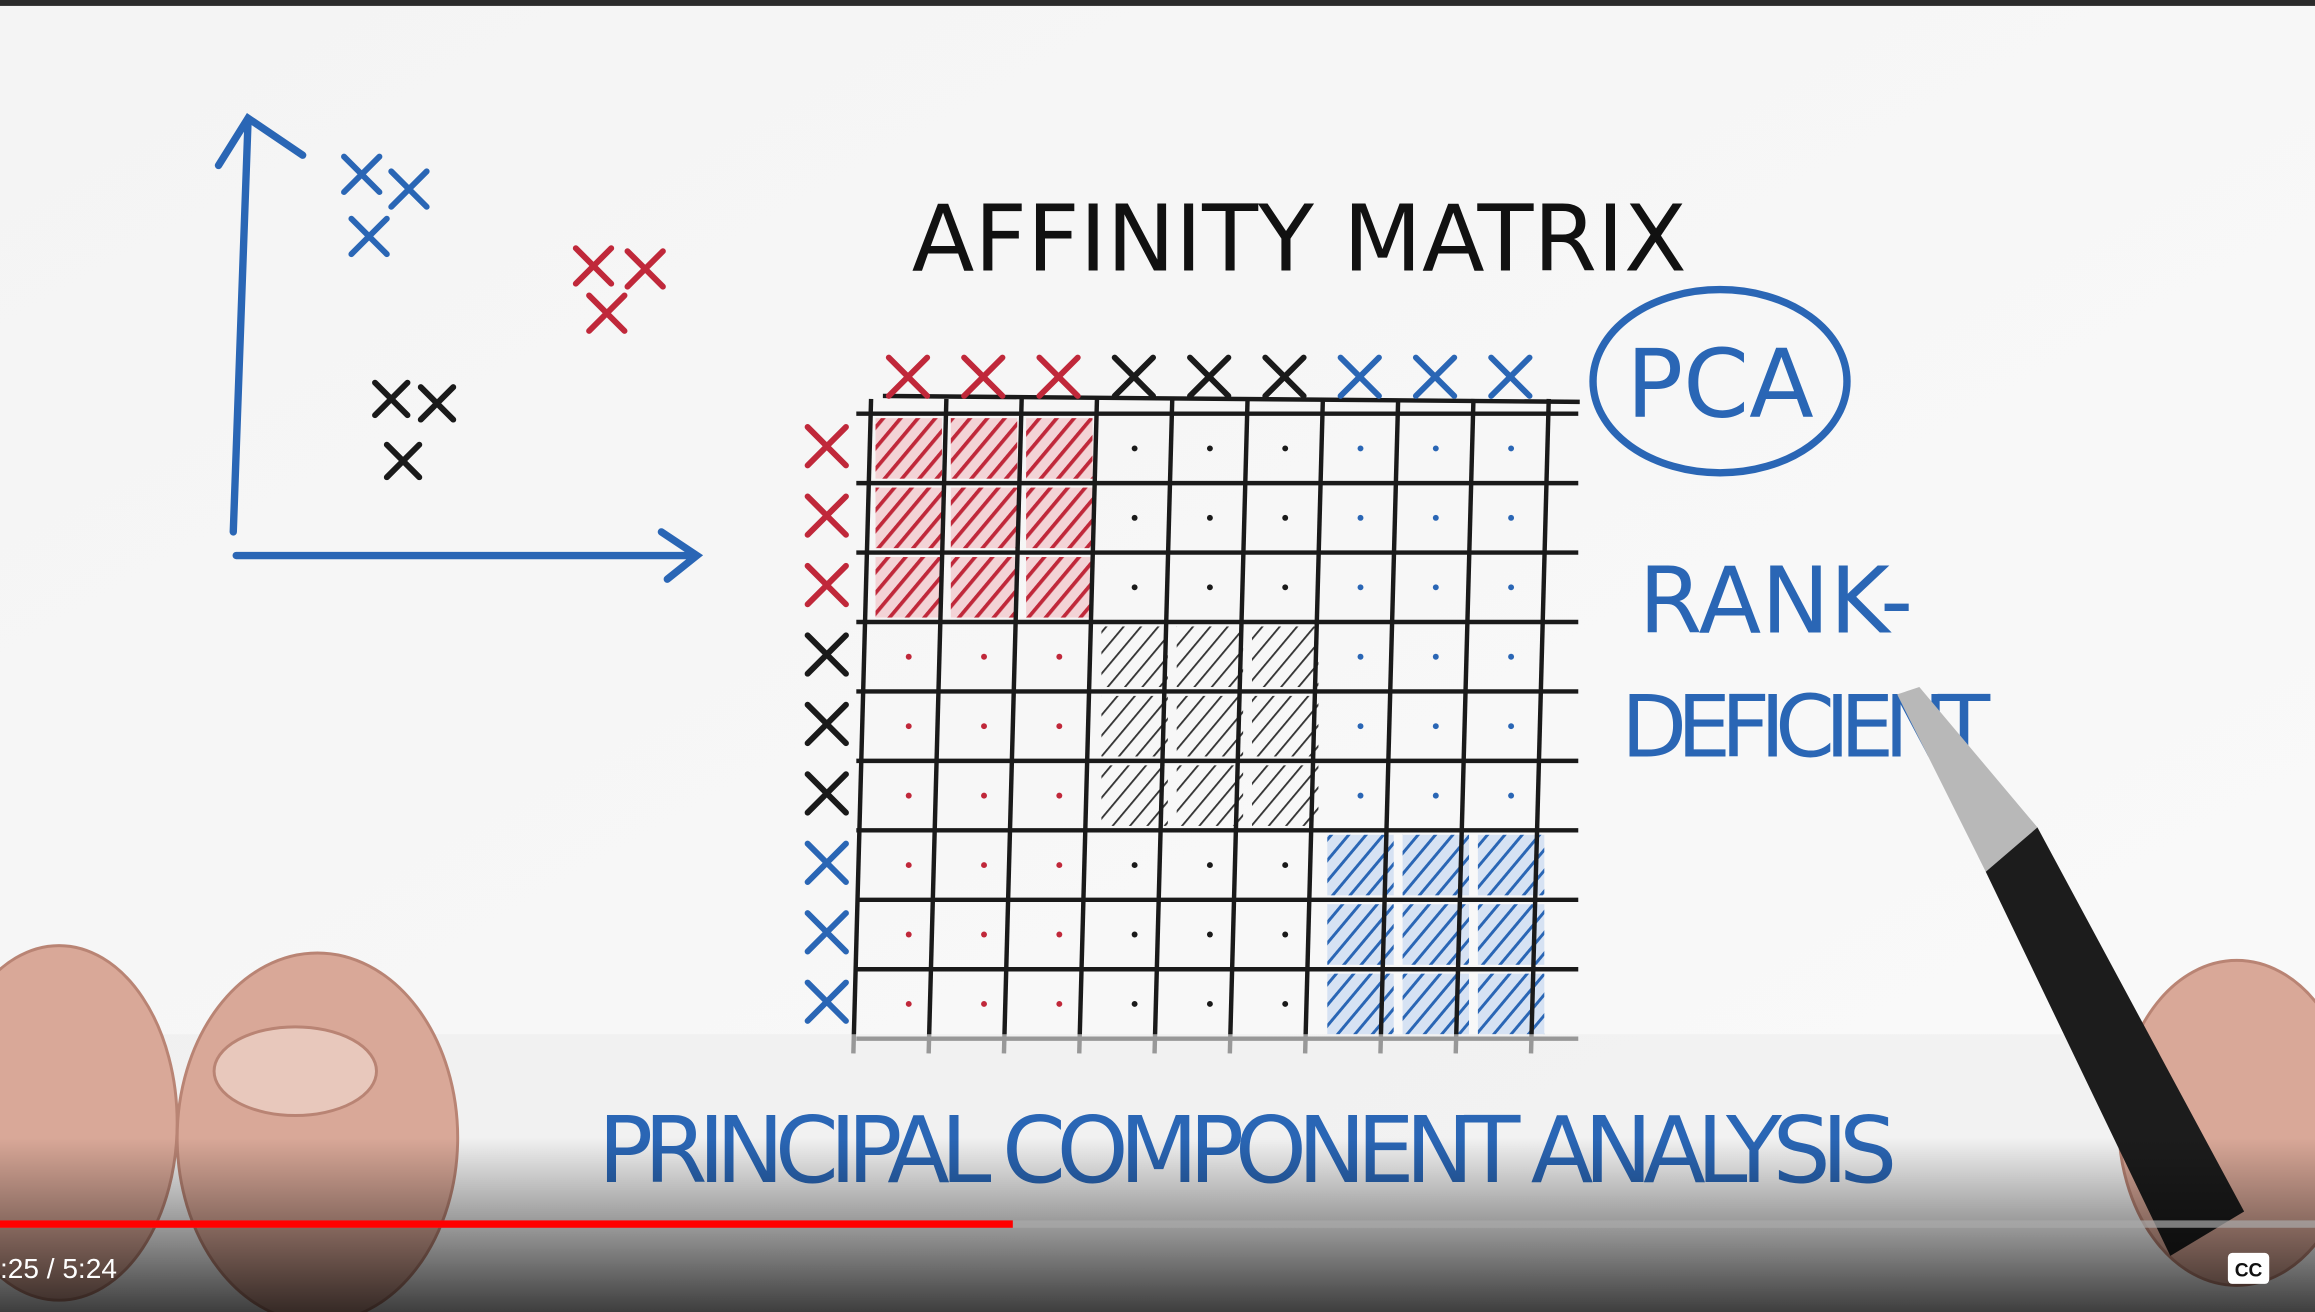 The height and width of the screenshot is (1312, 2315). What do you see at coordinates (1299, 238) in the screenshot?
I see `board-title: AFFINITY MATRIX` at bounding box center [1299, 238].